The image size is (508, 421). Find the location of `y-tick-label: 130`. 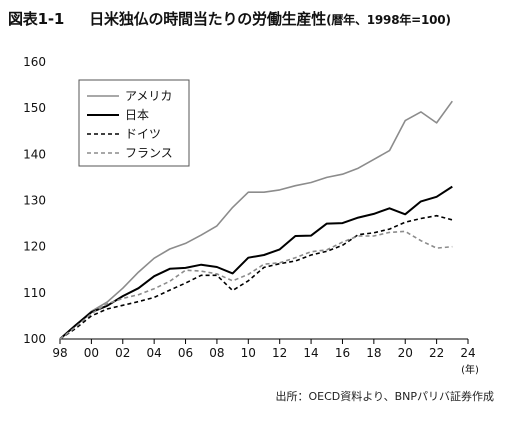

y-tick-label: 130 is located at coordinates (34, 201).